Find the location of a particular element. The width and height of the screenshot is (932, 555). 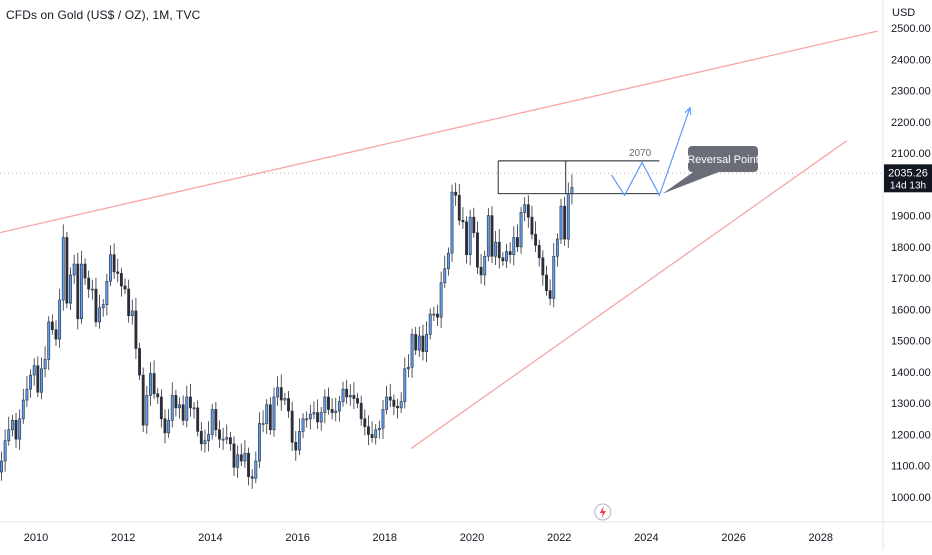

y-tick-label: 1200.00 is located at coordinates (911, 435).